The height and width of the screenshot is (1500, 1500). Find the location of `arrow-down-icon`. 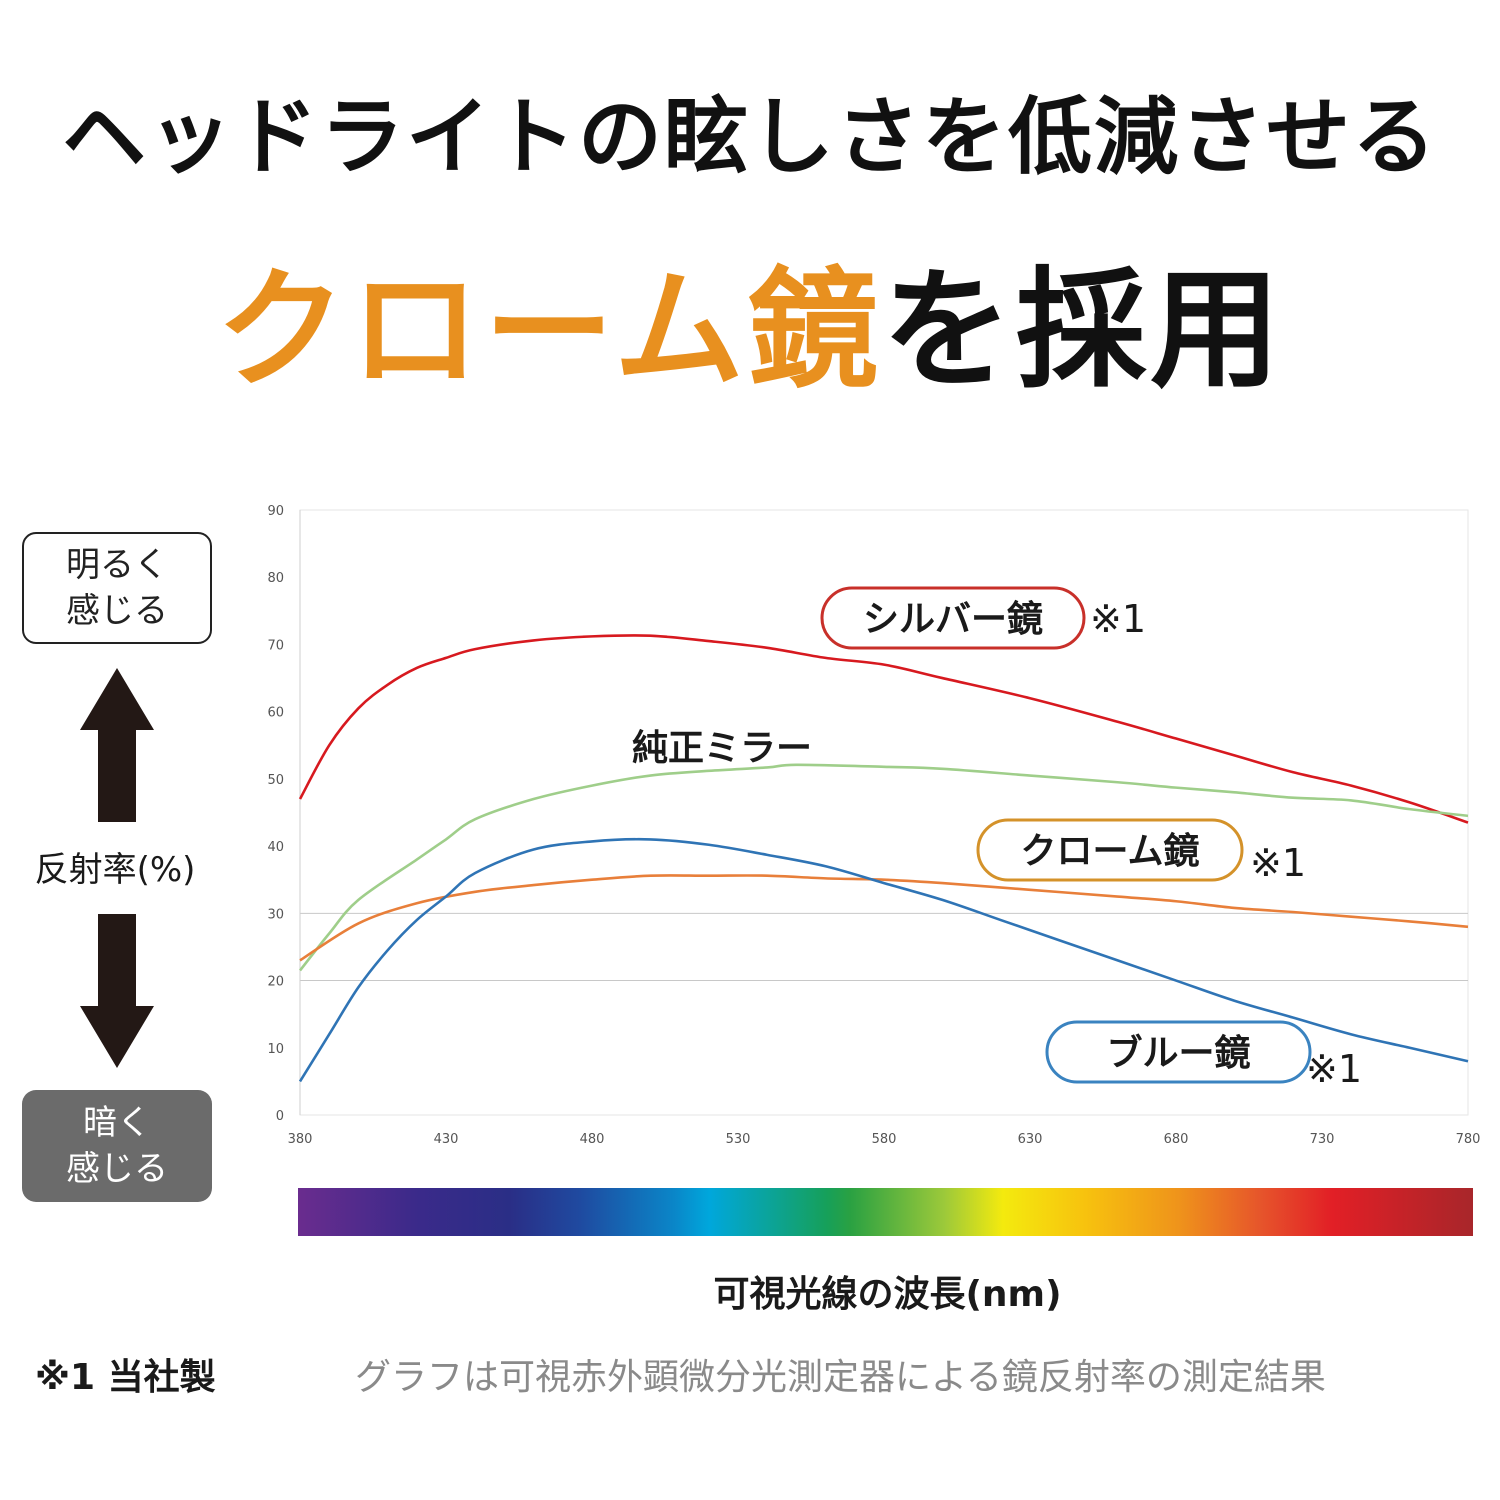

arrow-down-icon is located at coordinates (117, 991).